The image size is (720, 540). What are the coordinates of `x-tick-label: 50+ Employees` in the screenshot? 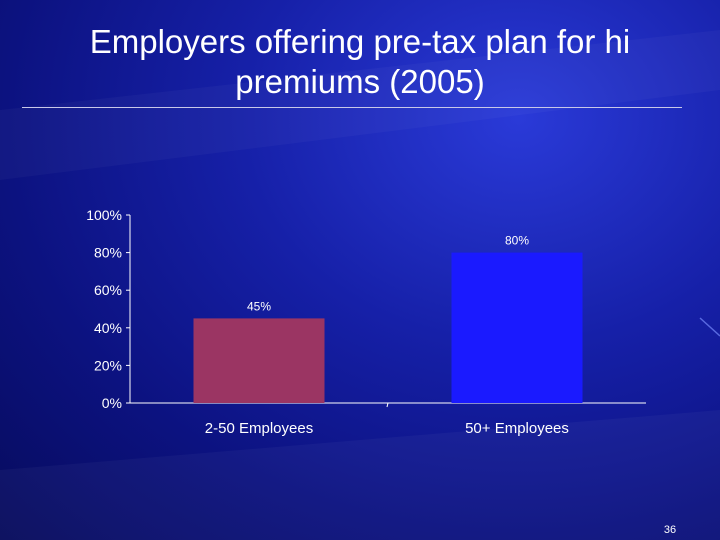 It's located at (517, 428).